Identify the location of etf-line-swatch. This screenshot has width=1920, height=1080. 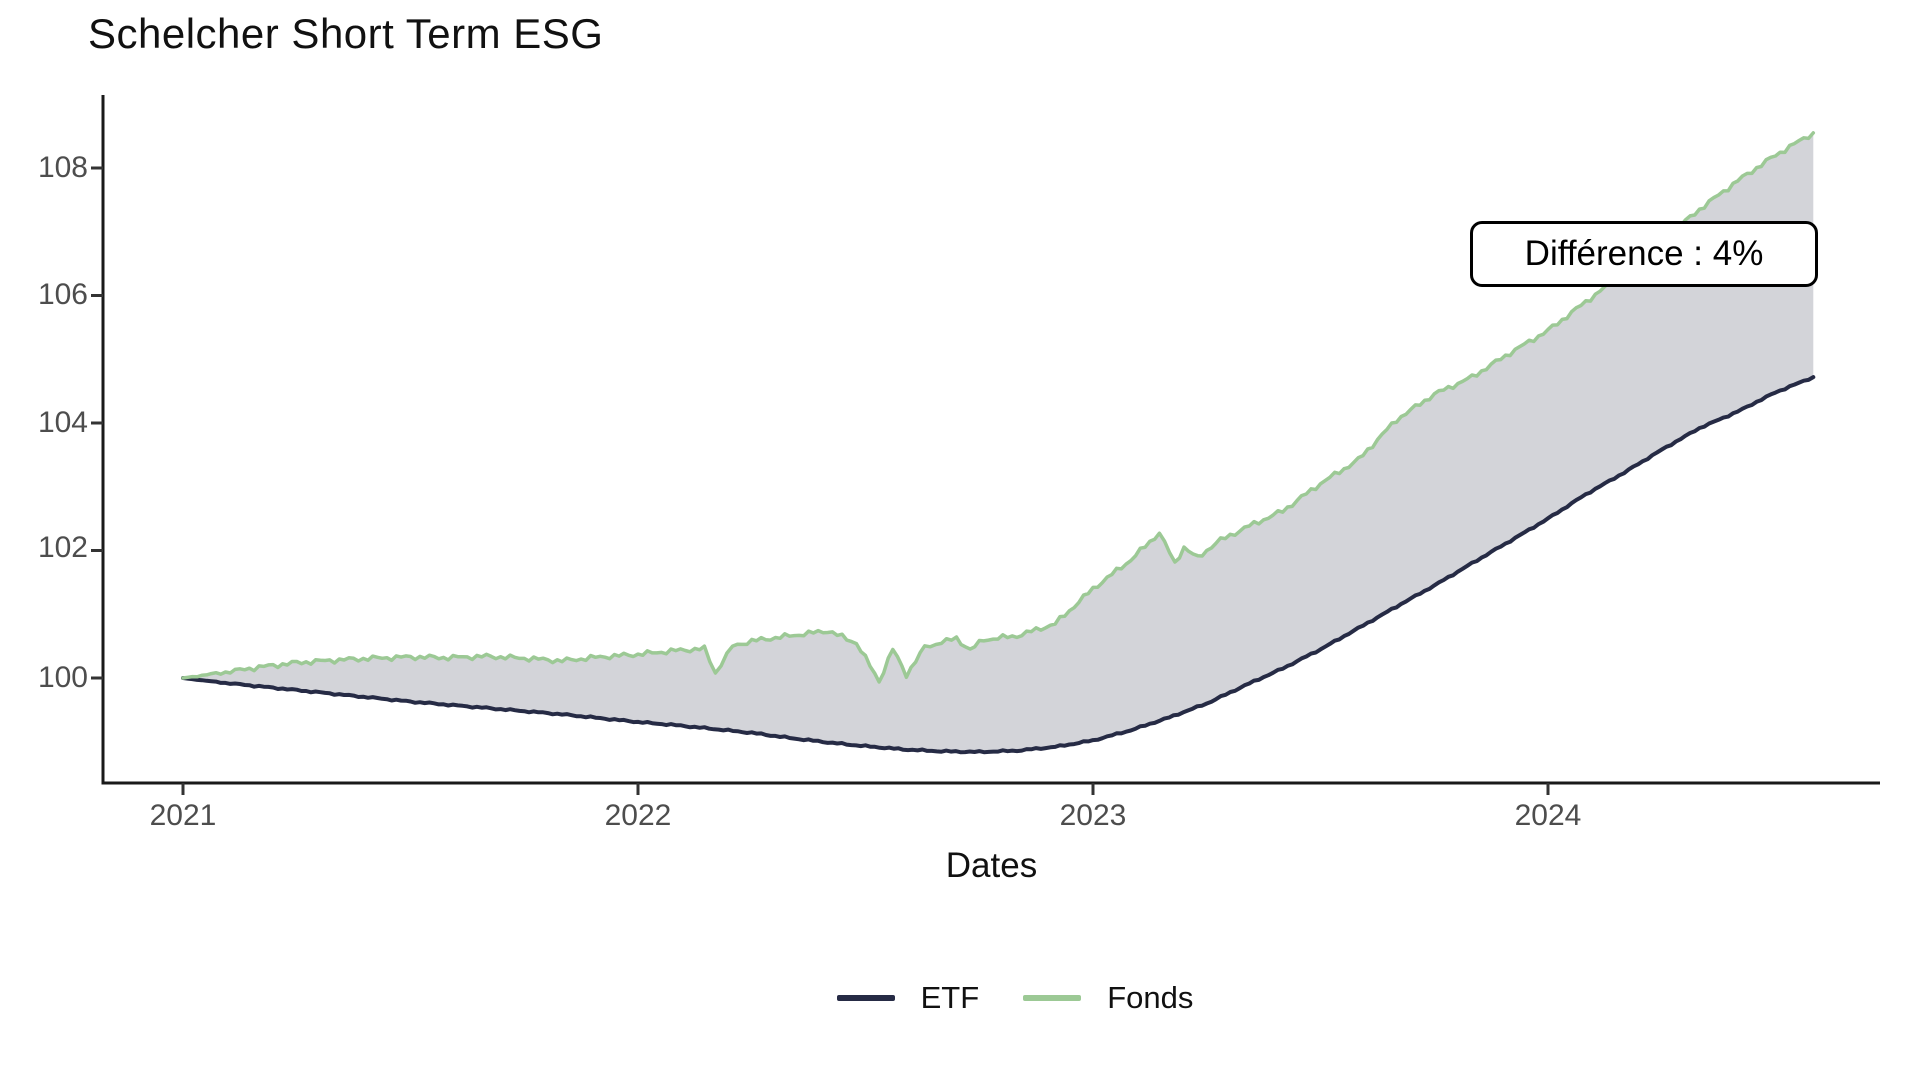
(865, 998).